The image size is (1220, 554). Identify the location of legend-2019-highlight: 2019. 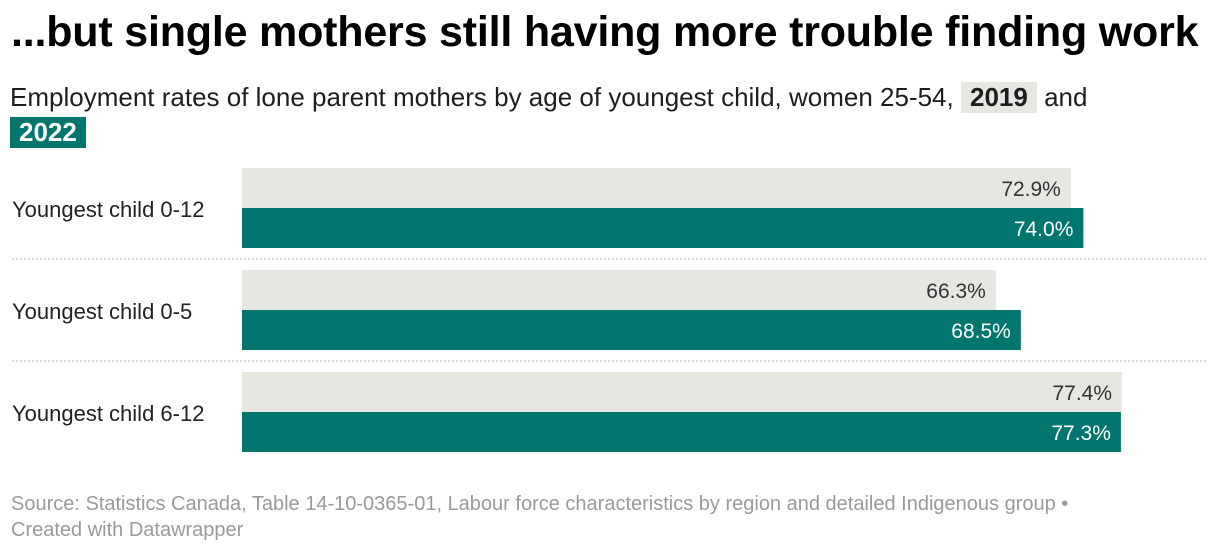
(998, 97).